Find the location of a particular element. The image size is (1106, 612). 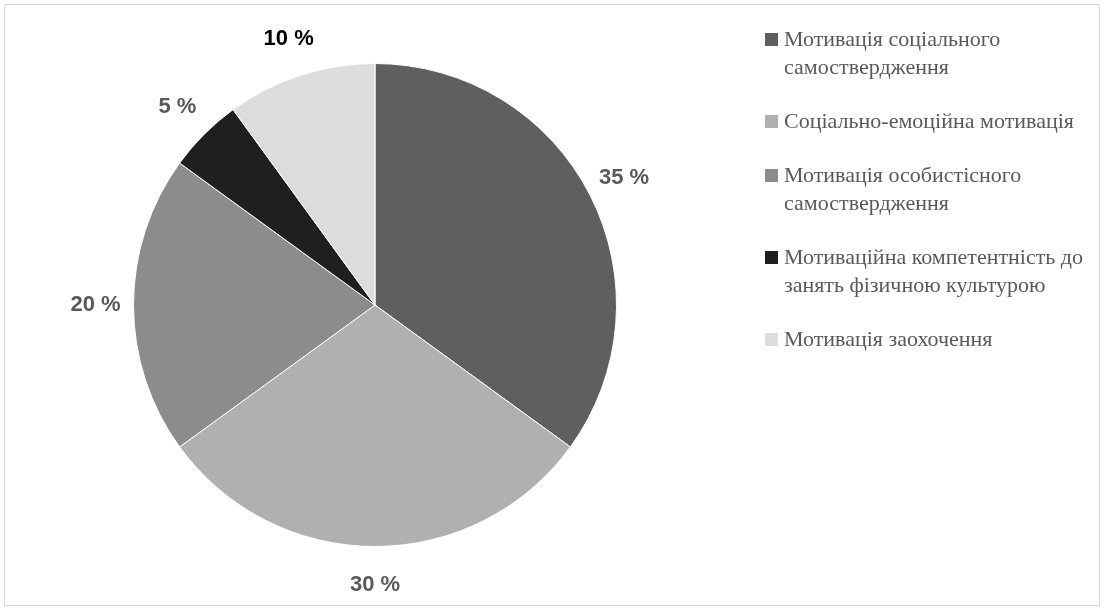

data-label: 30 % is located at coordinates (375, 583).